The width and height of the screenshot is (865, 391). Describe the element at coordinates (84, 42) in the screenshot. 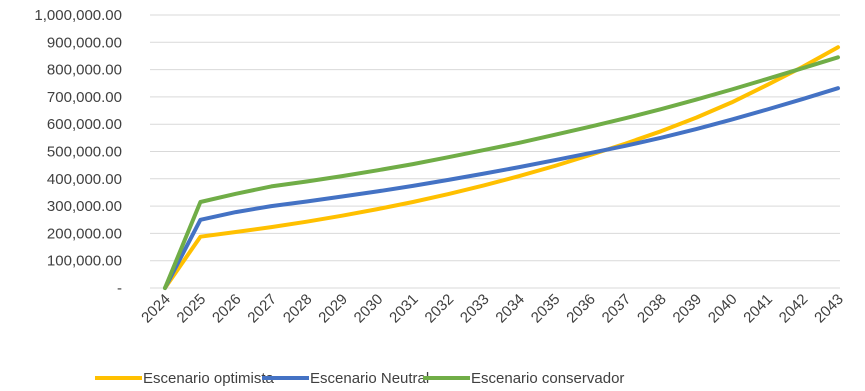

I see `y-tick-label: 900,000.00` at that location.